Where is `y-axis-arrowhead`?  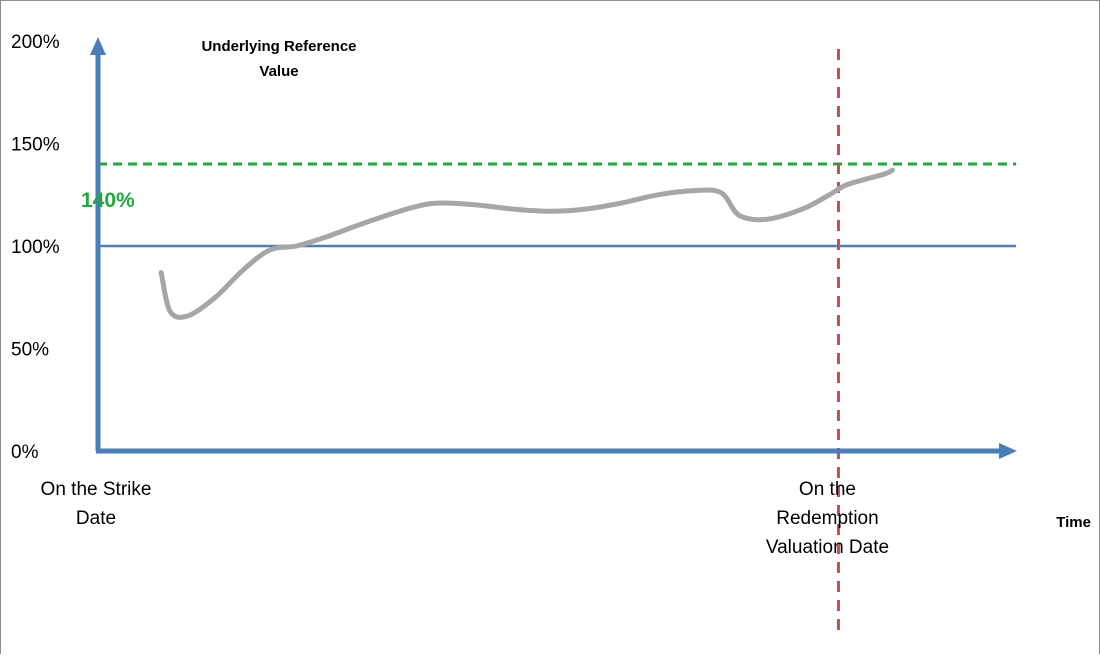 y-axis-arrowhead is located at coordinates (98, 46).